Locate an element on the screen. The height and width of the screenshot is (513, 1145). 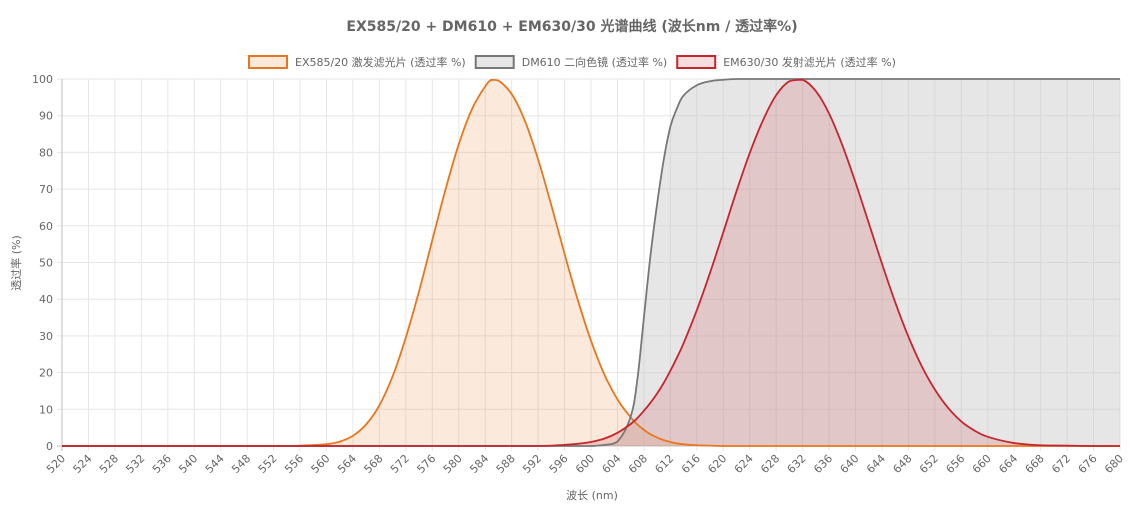
y-tick-label: 90 is located at coordinates (46, 116).